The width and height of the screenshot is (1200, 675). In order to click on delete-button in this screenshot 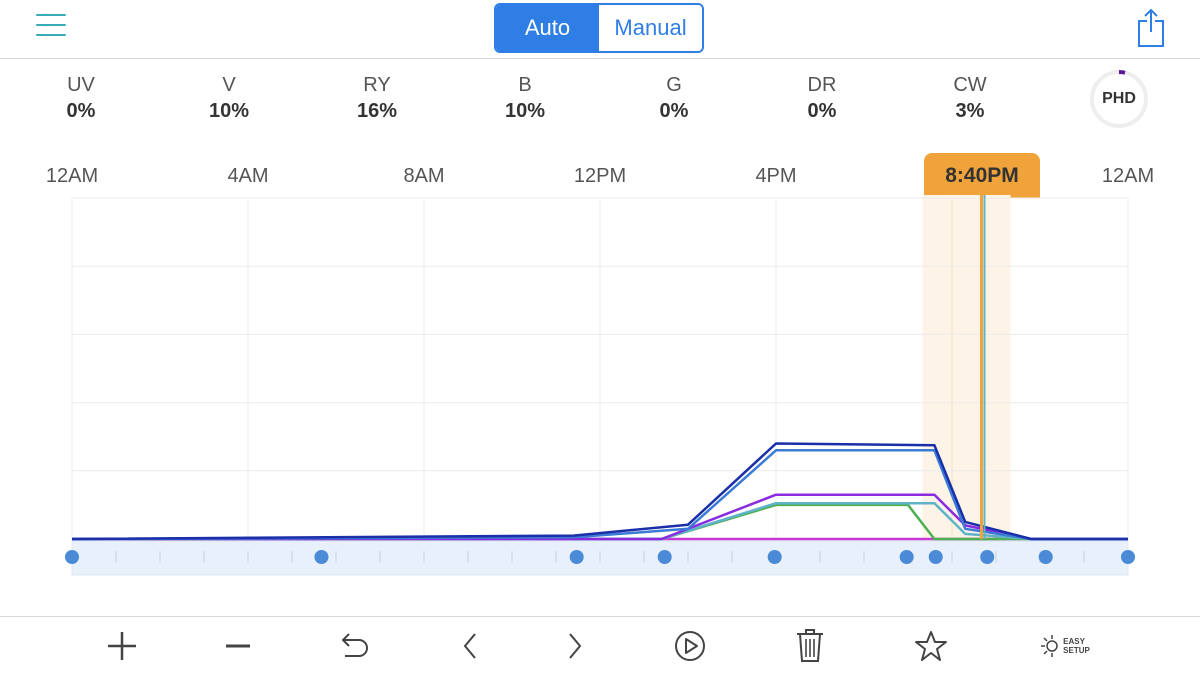, I will do `click(810, 646)`.